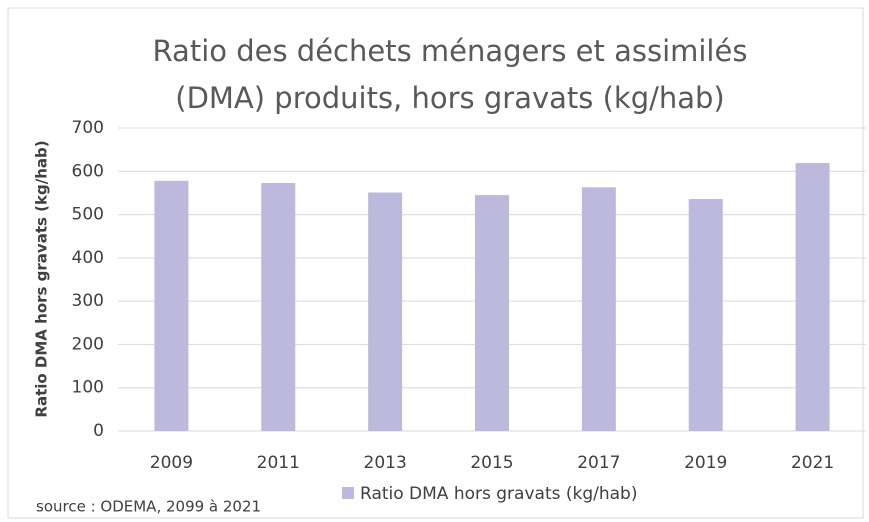  What do you see at coordinates (498, 494) in the screenshot?
I see `legend-label: Ratio DMA hors gravats (kg/hab)` at bounding box center [498, 494].